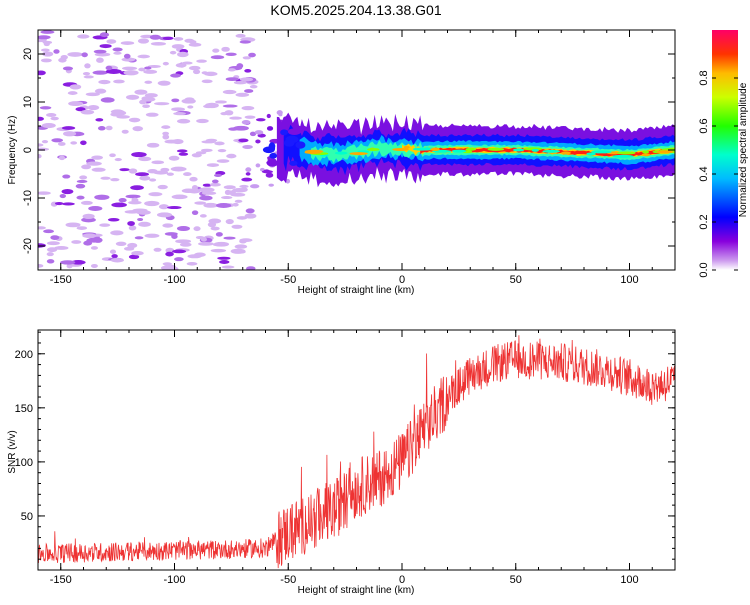 The width and height of the screenshot is (750, 605). What do you see at coordinates (516, 580) in the screenshot?
I see `snr-x-tick-label: 50` at bounding box center [516, 580].